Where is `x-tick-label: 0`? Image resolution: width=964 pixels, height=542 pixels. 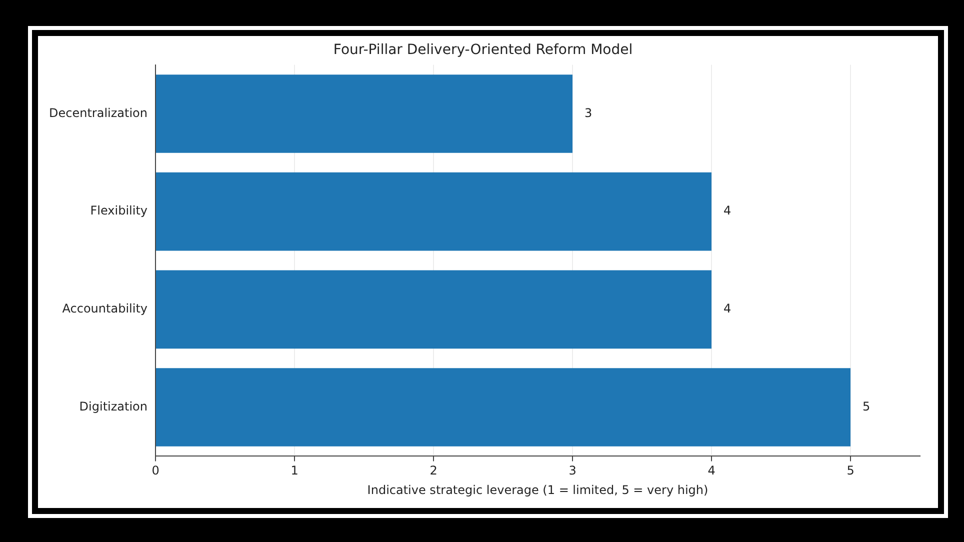 x-tick-label: 0 is located at coordinates (156, 471).